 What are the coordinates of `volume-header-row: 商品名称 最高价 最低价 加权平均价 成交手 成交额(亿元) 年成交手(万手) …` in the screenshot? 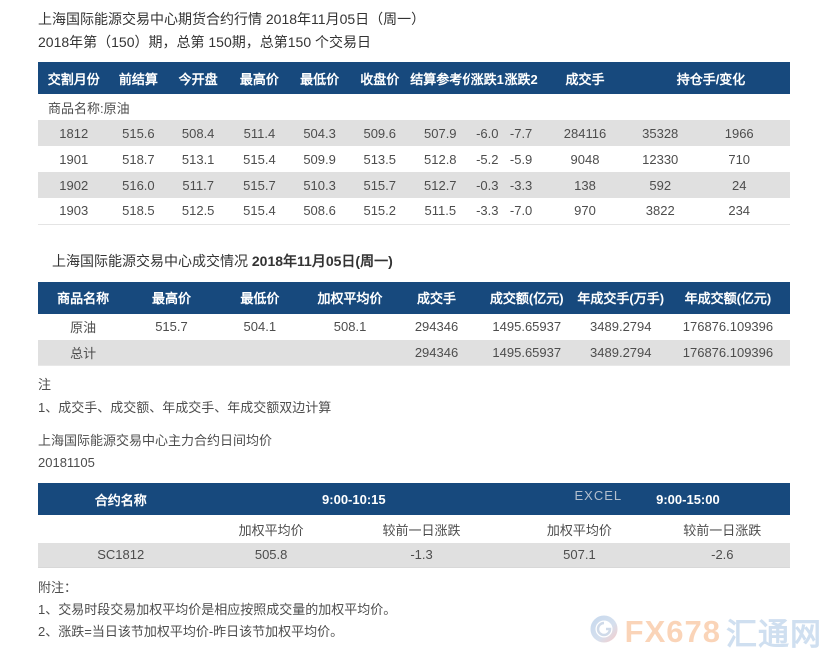 It's located at (414, 297).